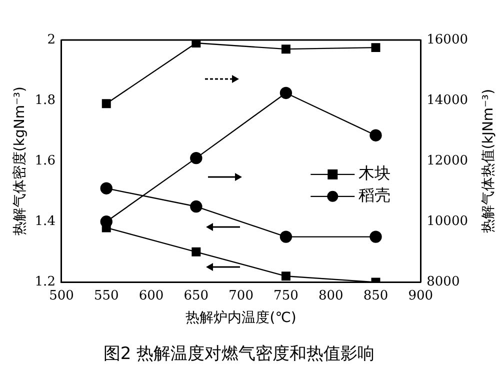 The height and width of the screenshot is (375, 500). What do you see at coordinates (20, 161) in the screenshot?
I see `y-axis-title: 热解气体密度(kgNm⁻³)` at bounding box center [20, 161].